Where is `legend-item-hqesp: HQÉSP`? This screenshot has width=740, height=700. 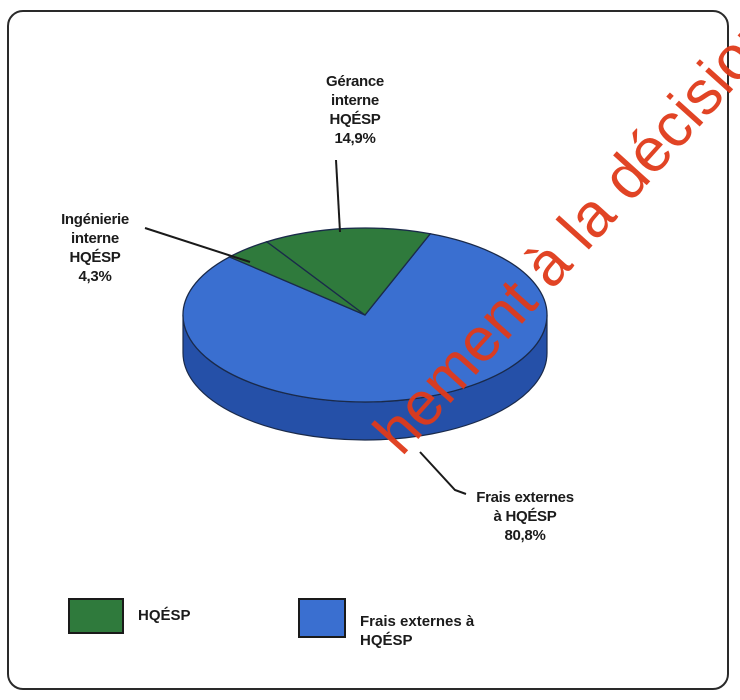 legend-item-hqesp: HQÉSP is located at coordinates (129, 616).